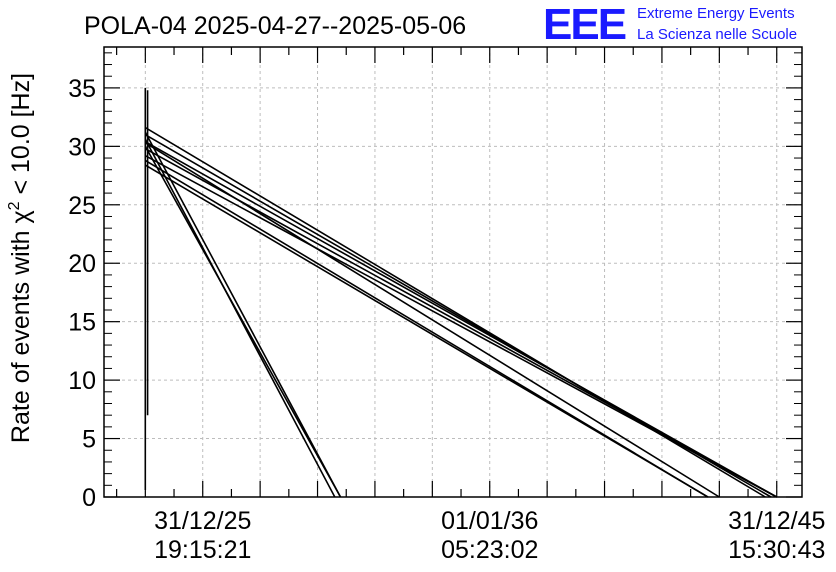 The image size is (836, 572). Describe the element at coordinates (14, 205) in the screenshot. I see `y-axis-label-sup: 2` at that location.